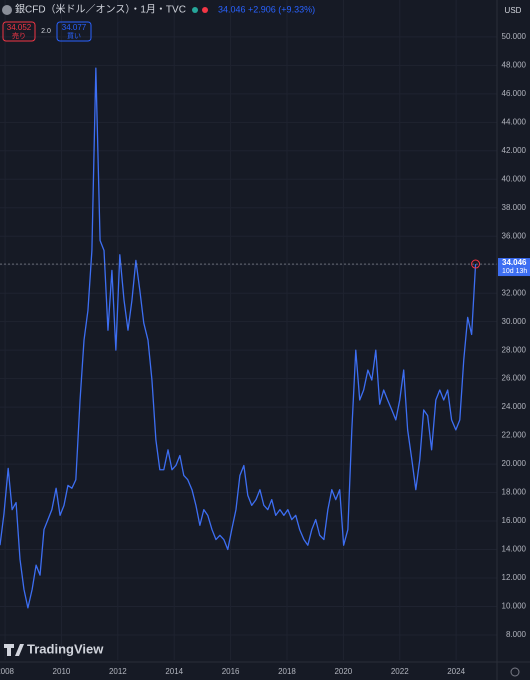 Image resolution: width=530 pixels, height=680 pixels. Describe the element at coordinates (231, 671) in the screenshot. I see `x-tick-label: 2016` at that location.